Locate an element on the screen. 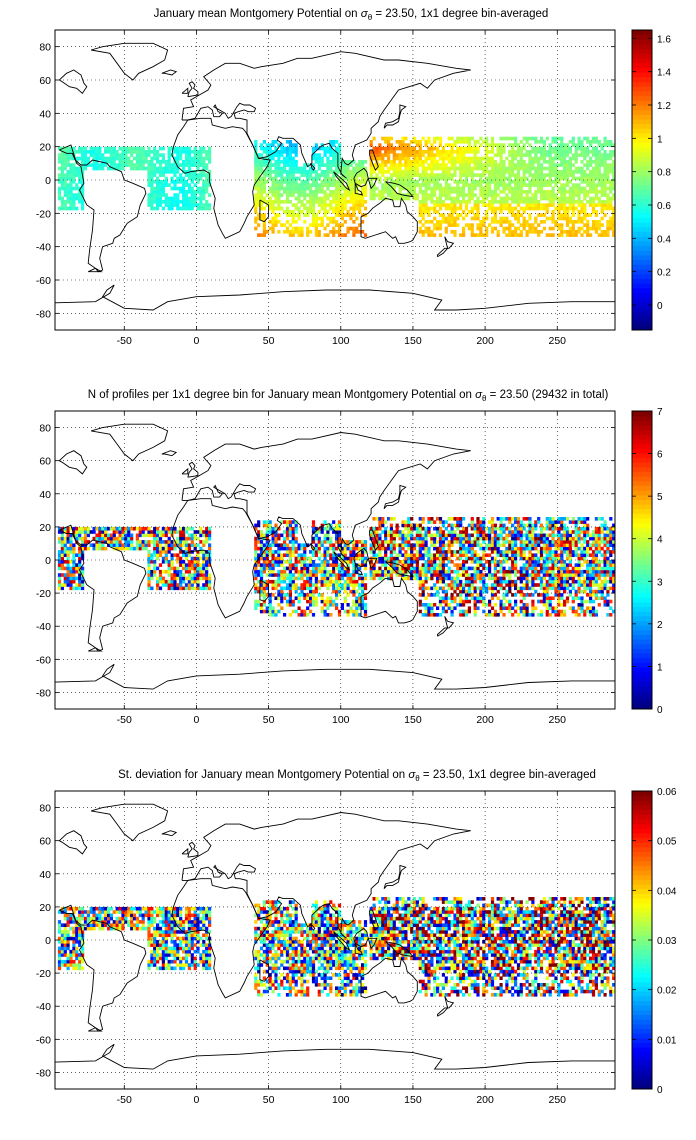  colorbar-segment is located at coordinates (642, 42).